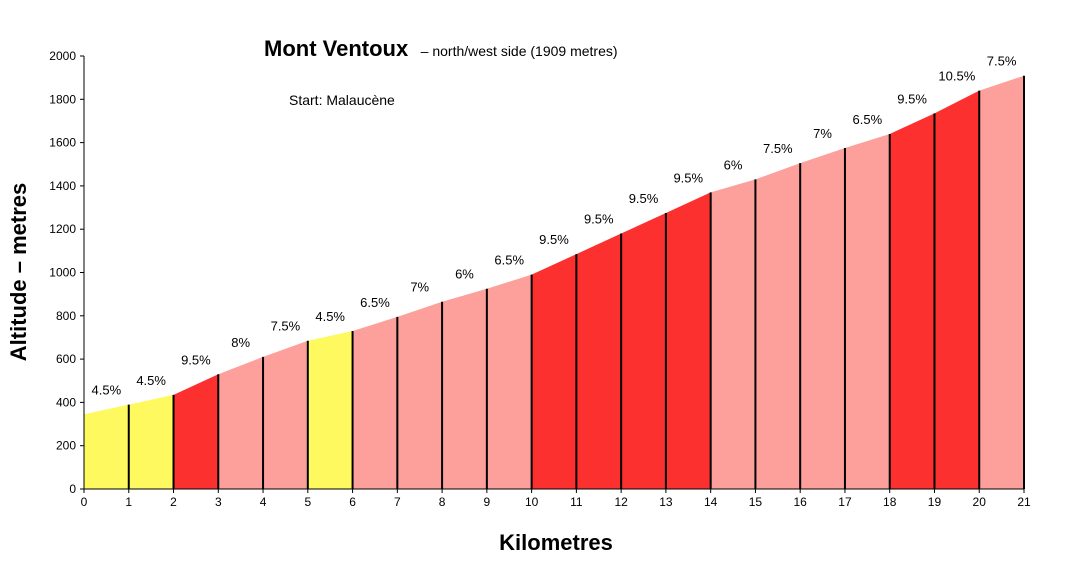  I want to click on y-tick-label: 1200, so click(62, 229).